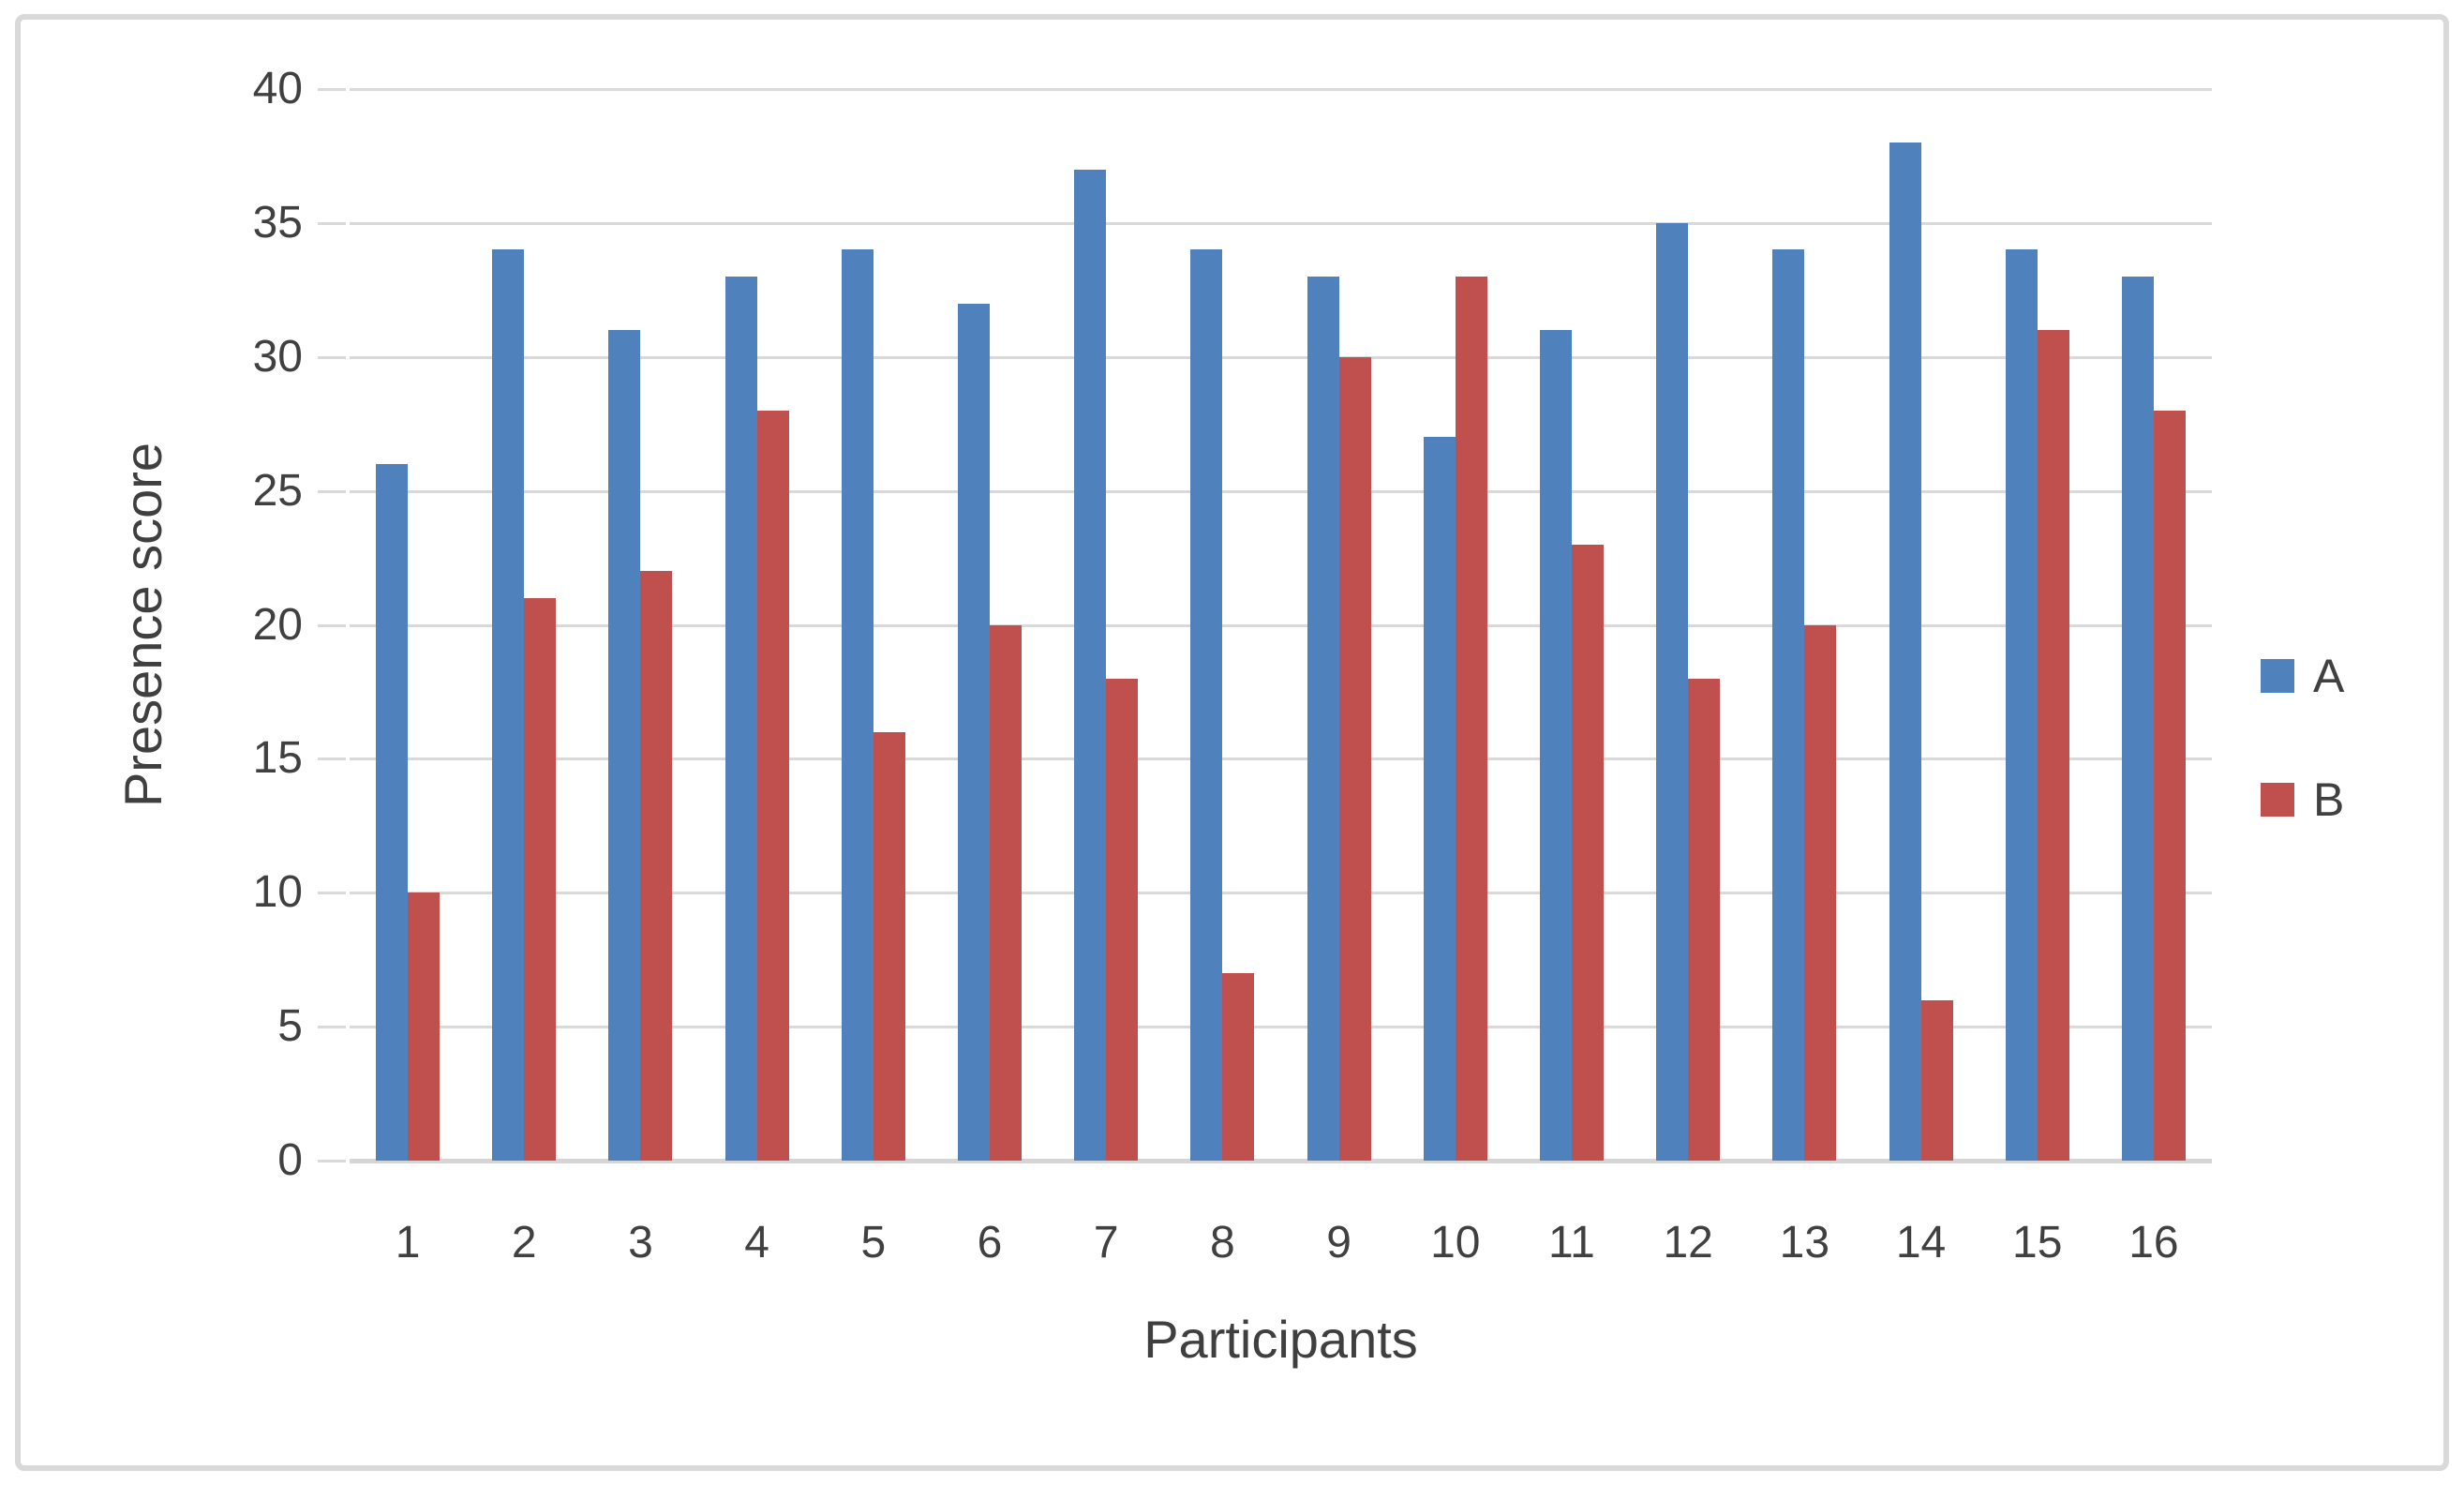 The width and height of the screenshot is (2464, 1485). What do you see at coordinates (524, 1243) in the screenshot?
I see `x-tick-label-2: 2` at bounding box center [524, 1243].